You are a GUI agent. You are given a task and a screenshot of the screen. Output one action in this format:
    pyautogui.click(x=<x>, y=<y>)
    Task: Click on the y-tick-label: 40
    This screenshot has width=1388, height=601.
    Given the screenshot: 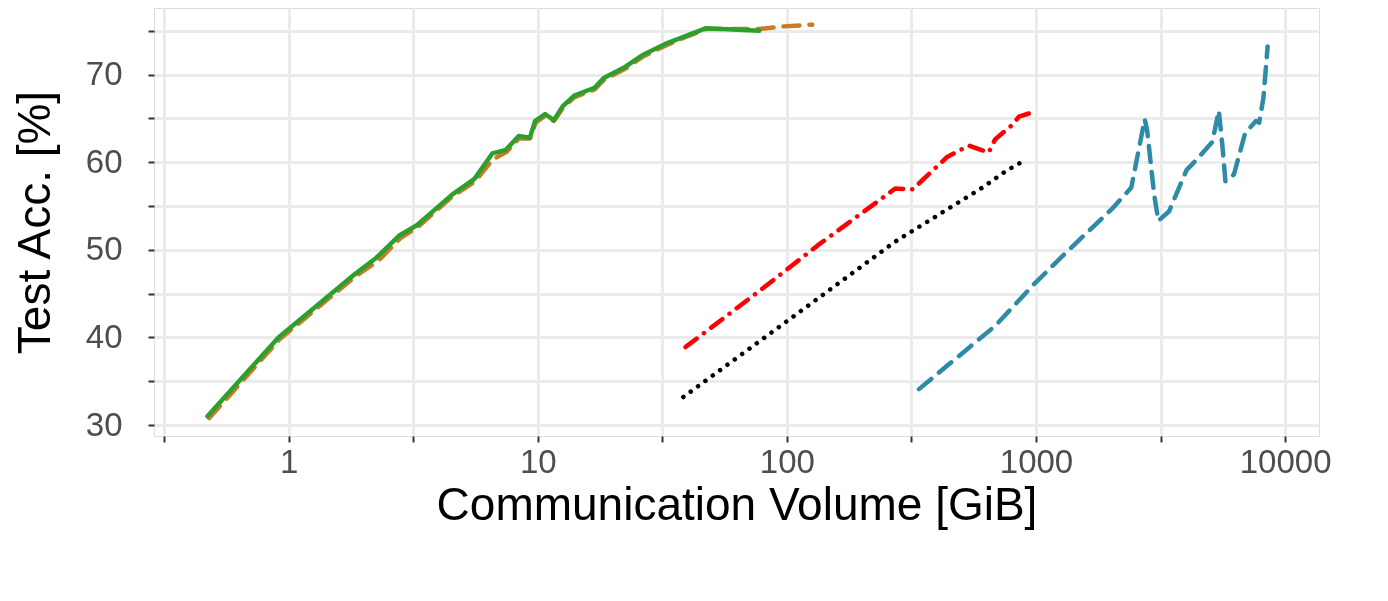 What is the action you would take?
    pyautogui.click(x=104, y=336)
    